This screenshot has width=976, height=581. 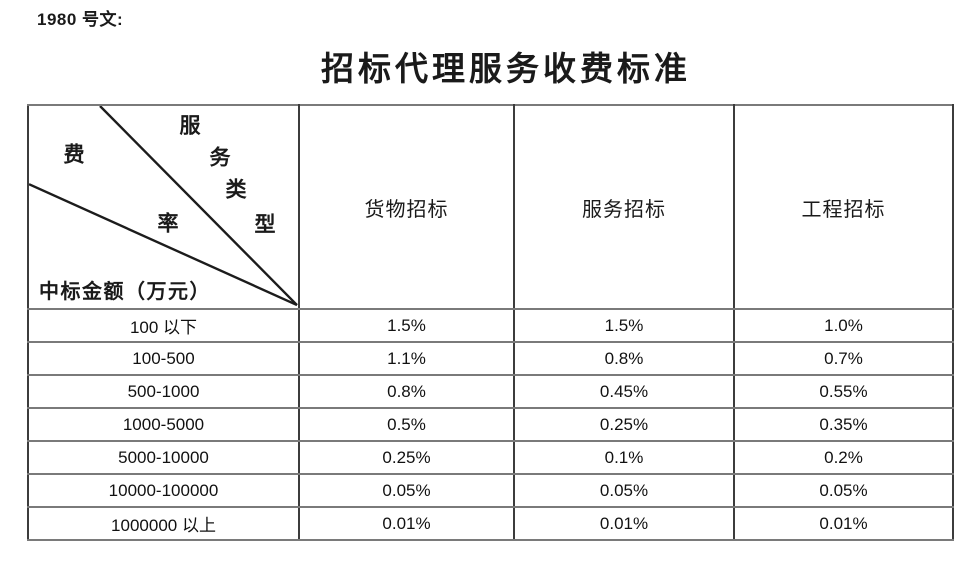 What do you see at coordinates (163, 245) in the screenshot?
I see `diagonal-line-lower` at bounding box center [163, 245].